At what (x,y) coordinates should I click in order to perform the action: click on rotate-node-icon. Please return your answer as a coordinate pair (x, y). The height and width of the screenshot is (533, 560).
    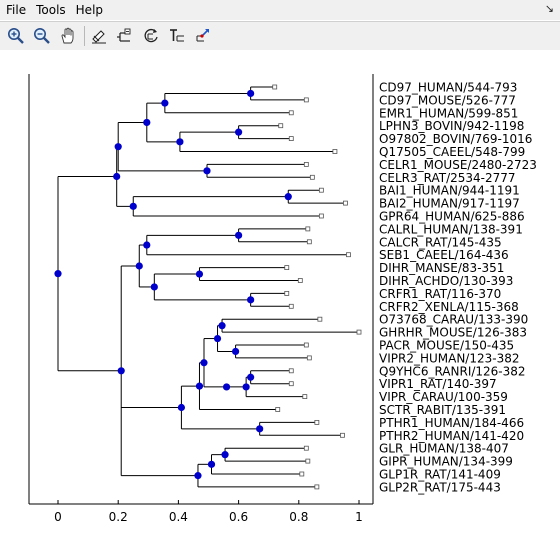
    Looking at the image, I should click on (151, 35).